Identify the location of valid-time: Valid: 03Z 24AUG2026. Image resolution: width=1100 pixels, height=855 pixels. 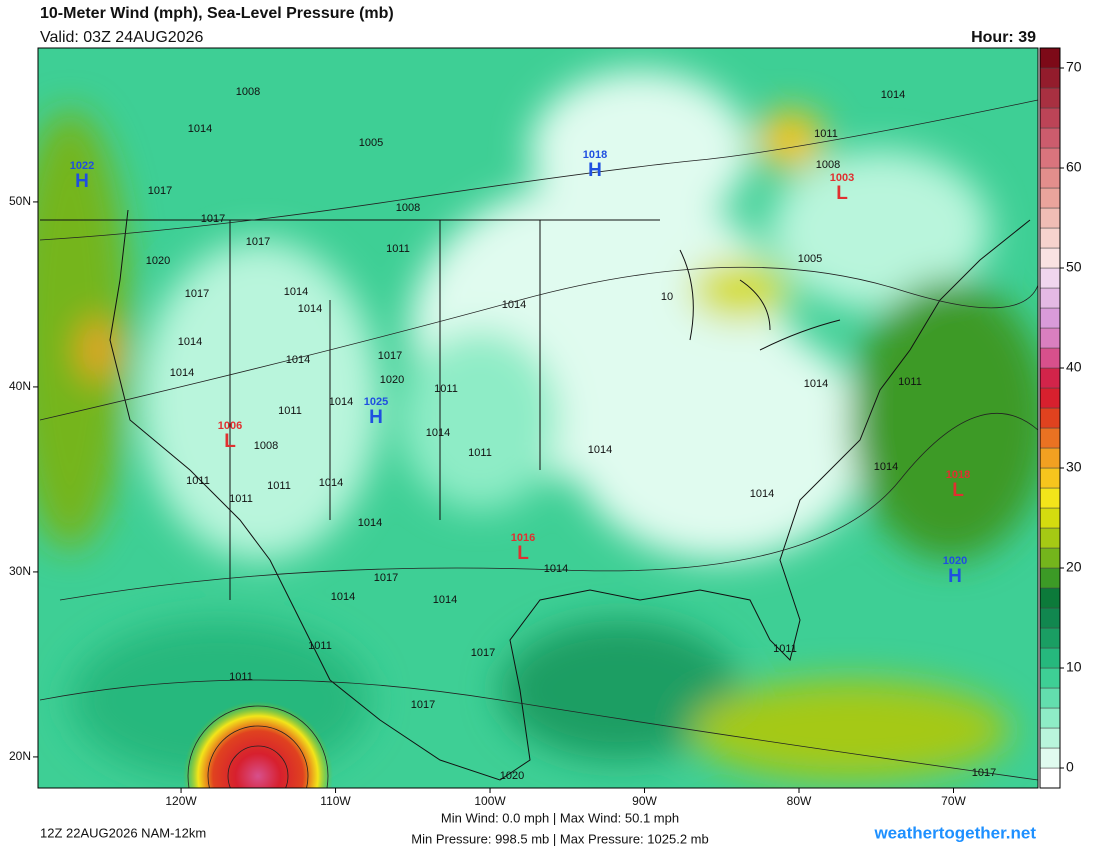
(121, 37).